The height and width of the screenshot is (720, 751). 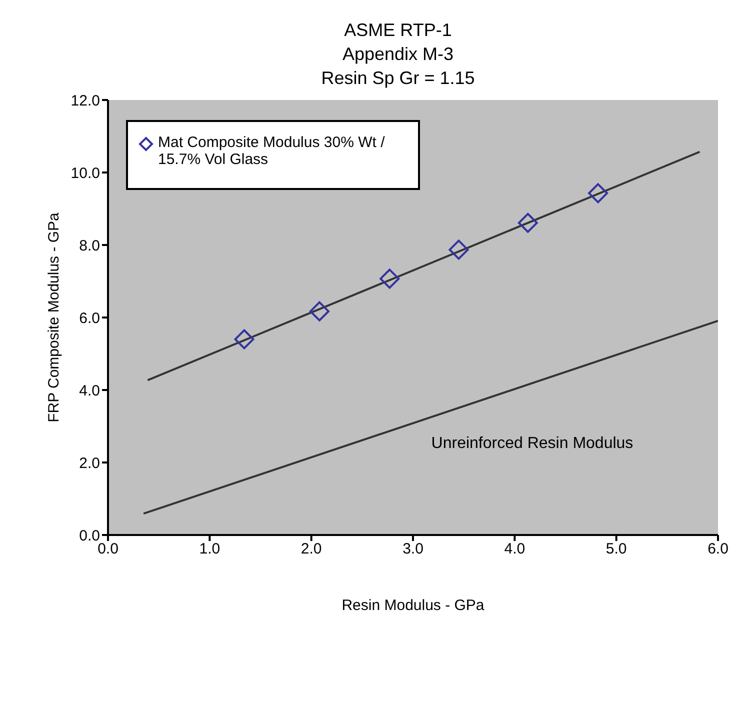 I want to click on x-tick-label: 6.0, so click(x=718, y=549).